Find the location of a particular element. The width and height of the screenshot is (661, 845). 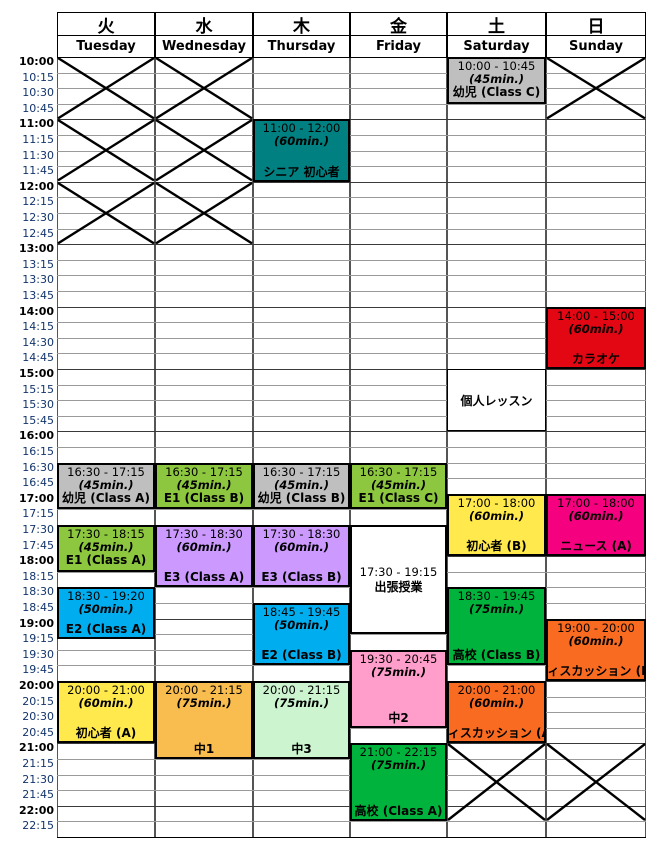

event-duration: (50min.) is located at coordinates (106, 609).